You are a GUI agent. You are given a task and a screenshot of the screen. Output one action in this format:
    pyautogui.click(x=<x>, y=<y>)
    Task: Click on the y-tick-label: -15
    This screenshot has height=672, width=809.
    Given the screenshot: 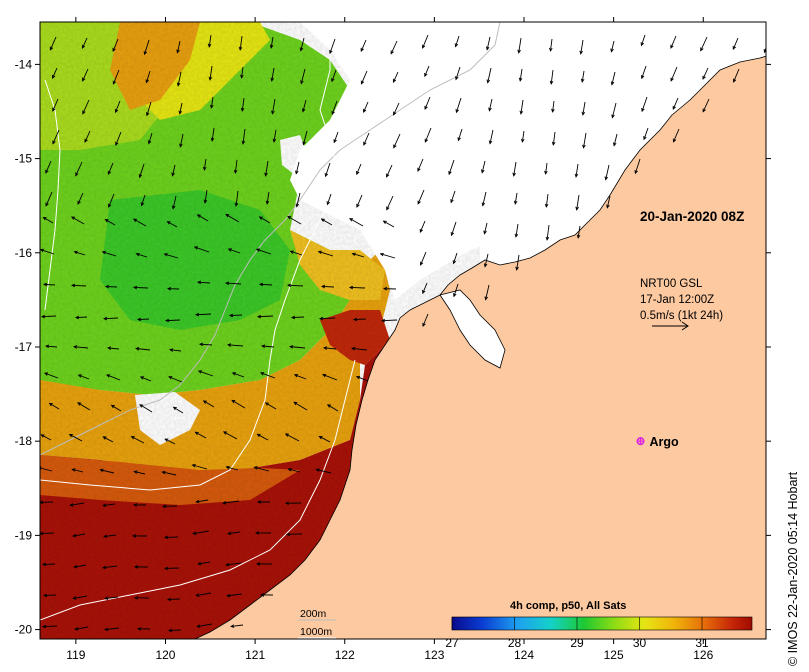 What is the action you would take?
    pyautogui.click(x=24, y=159)
    